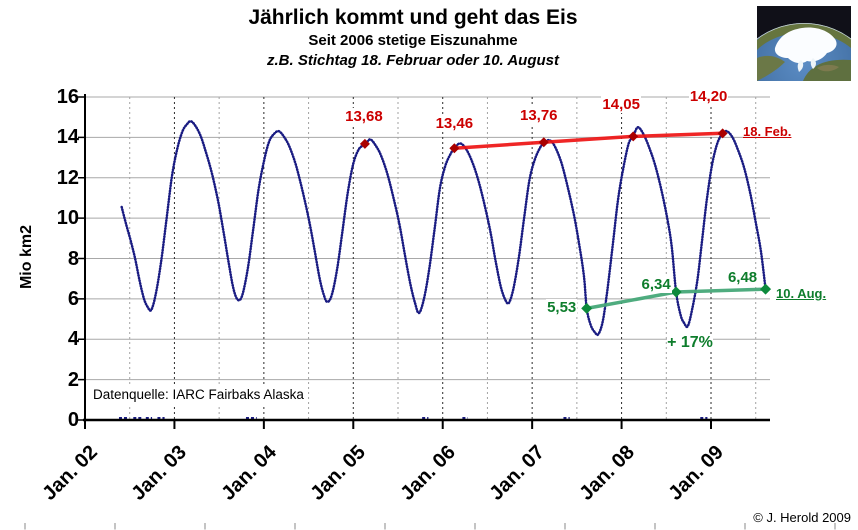 Image resolution: width=858 pixels, height=530 pixels. What do you see at coordinates (73, 298) in the screenshot?
I see `y-tick-label: 6` at bounding box center [73, 298].